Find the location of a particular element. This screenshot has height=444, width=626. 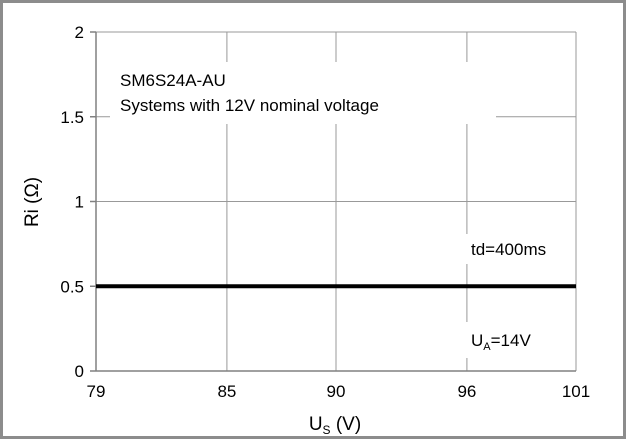

y-tick-label: 1.5 is located at coordinates (72, 117).